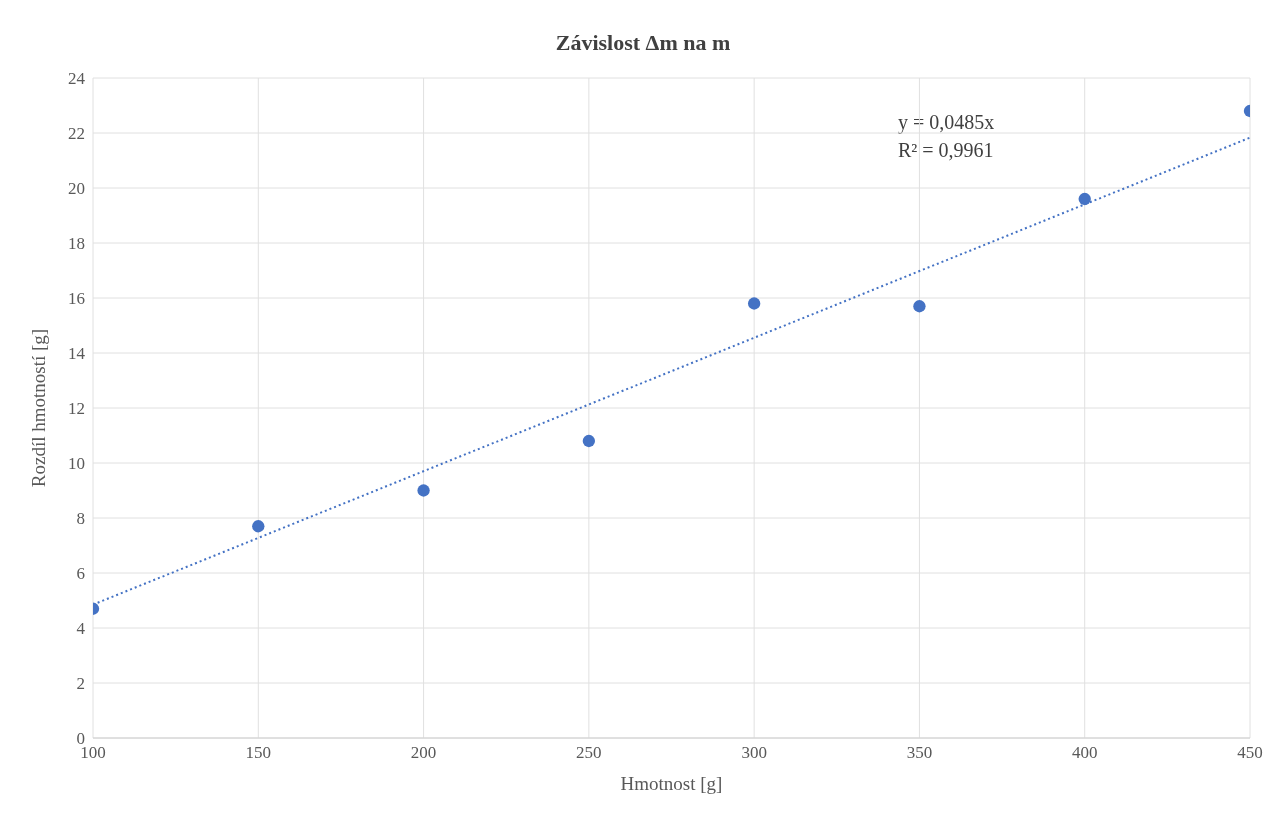 The height and width of the screenshot is (836, 1288). Describe the element at coordinates (80, 684) in the screenshot. I see `y-tick-label: 2` at that location.